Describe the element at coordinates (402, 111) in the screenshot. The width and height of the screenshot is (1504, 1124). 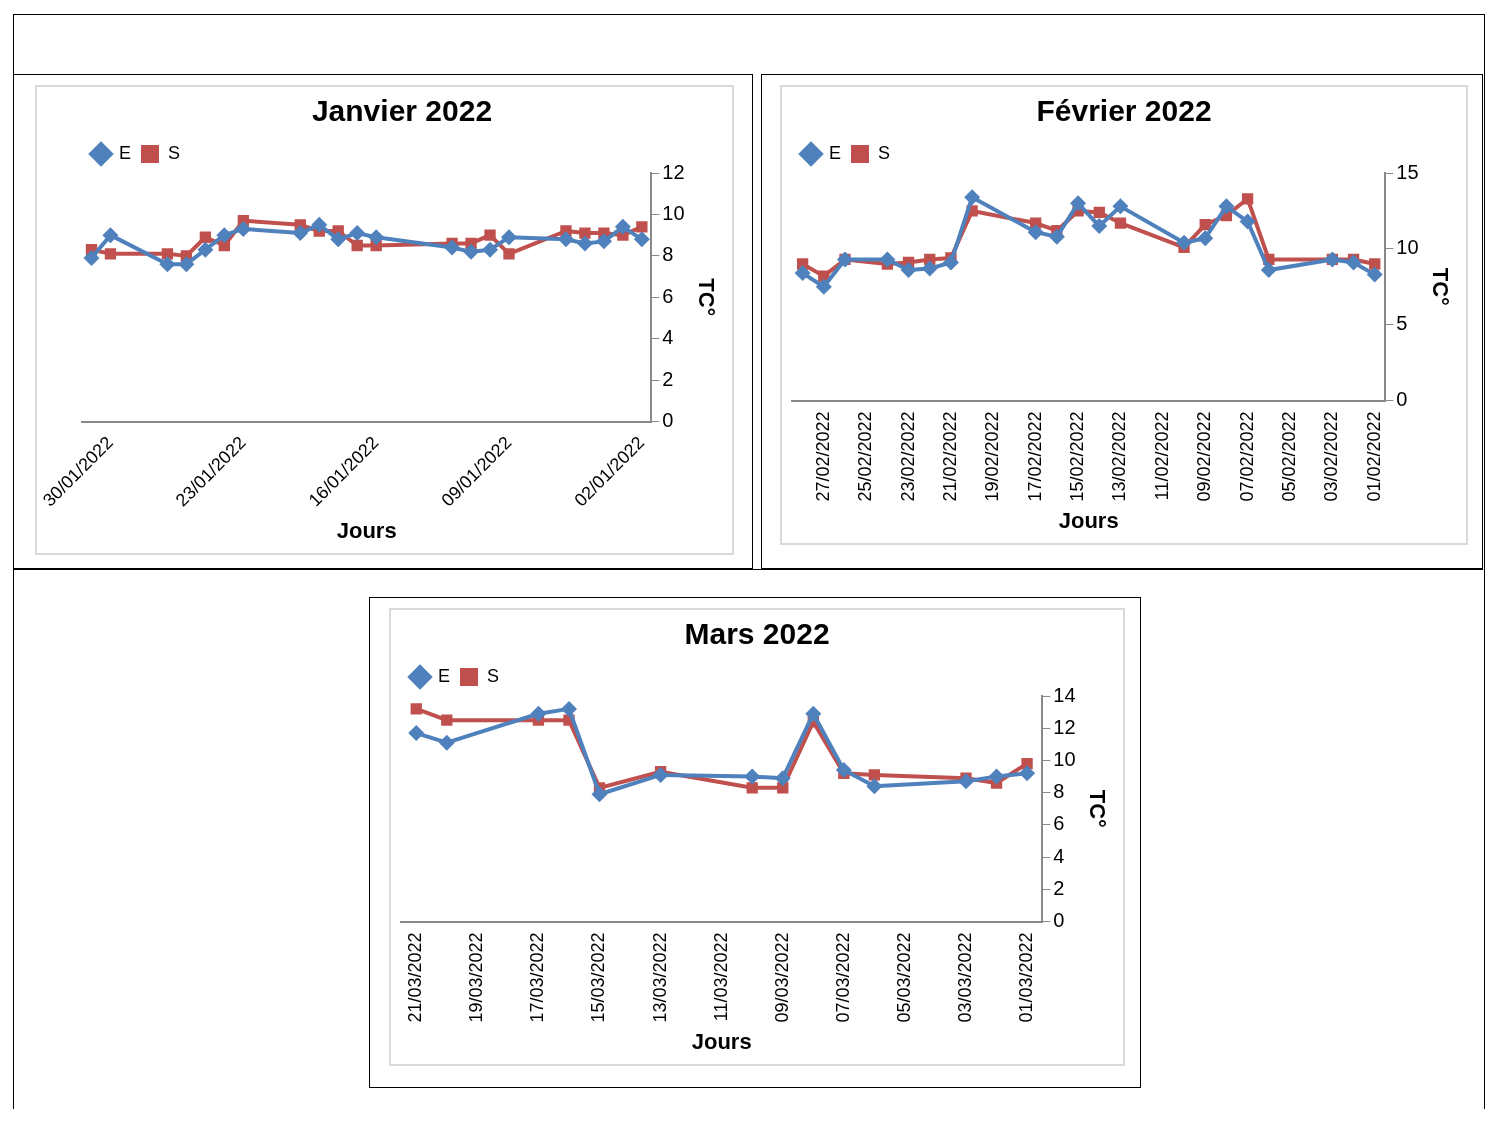
I see `chart-title: Janvier 2022` at that location.